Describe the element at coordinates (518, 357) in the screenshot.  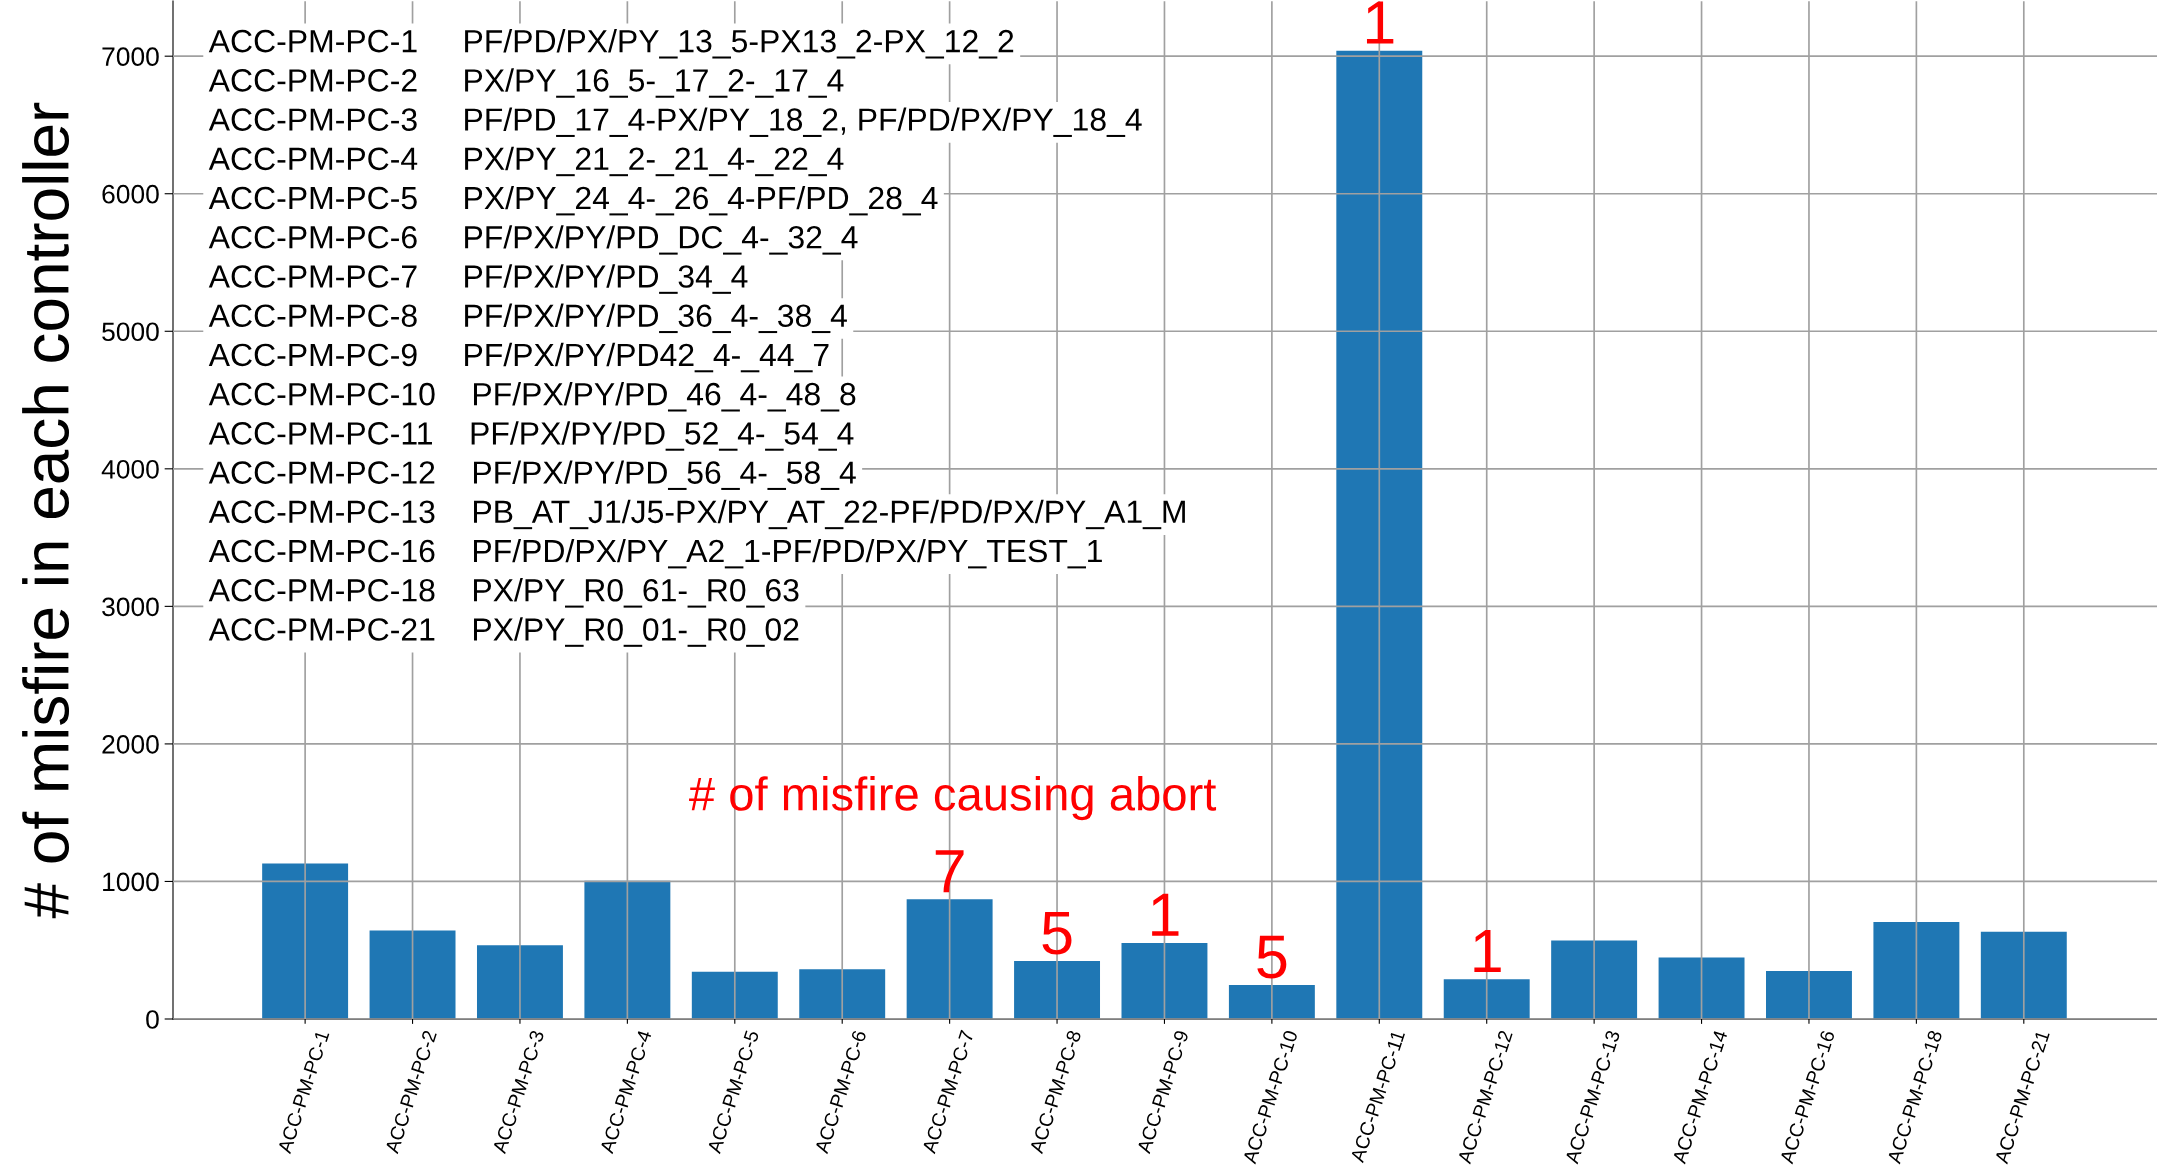
I see `annotation: ACC-PM-PC-9 PF/PX/PY/PD42_4-_44_7` at that location.